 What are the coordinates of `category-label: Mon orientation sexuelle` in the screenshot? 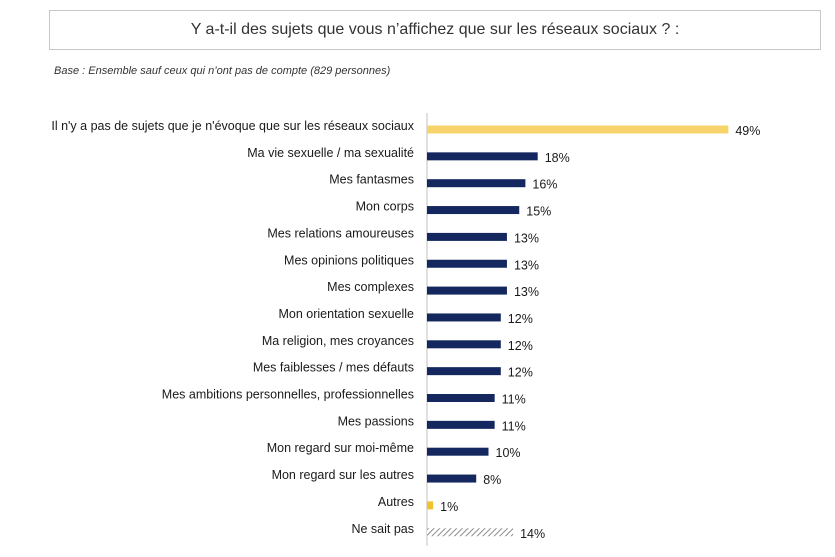 It's located at (347, 314).